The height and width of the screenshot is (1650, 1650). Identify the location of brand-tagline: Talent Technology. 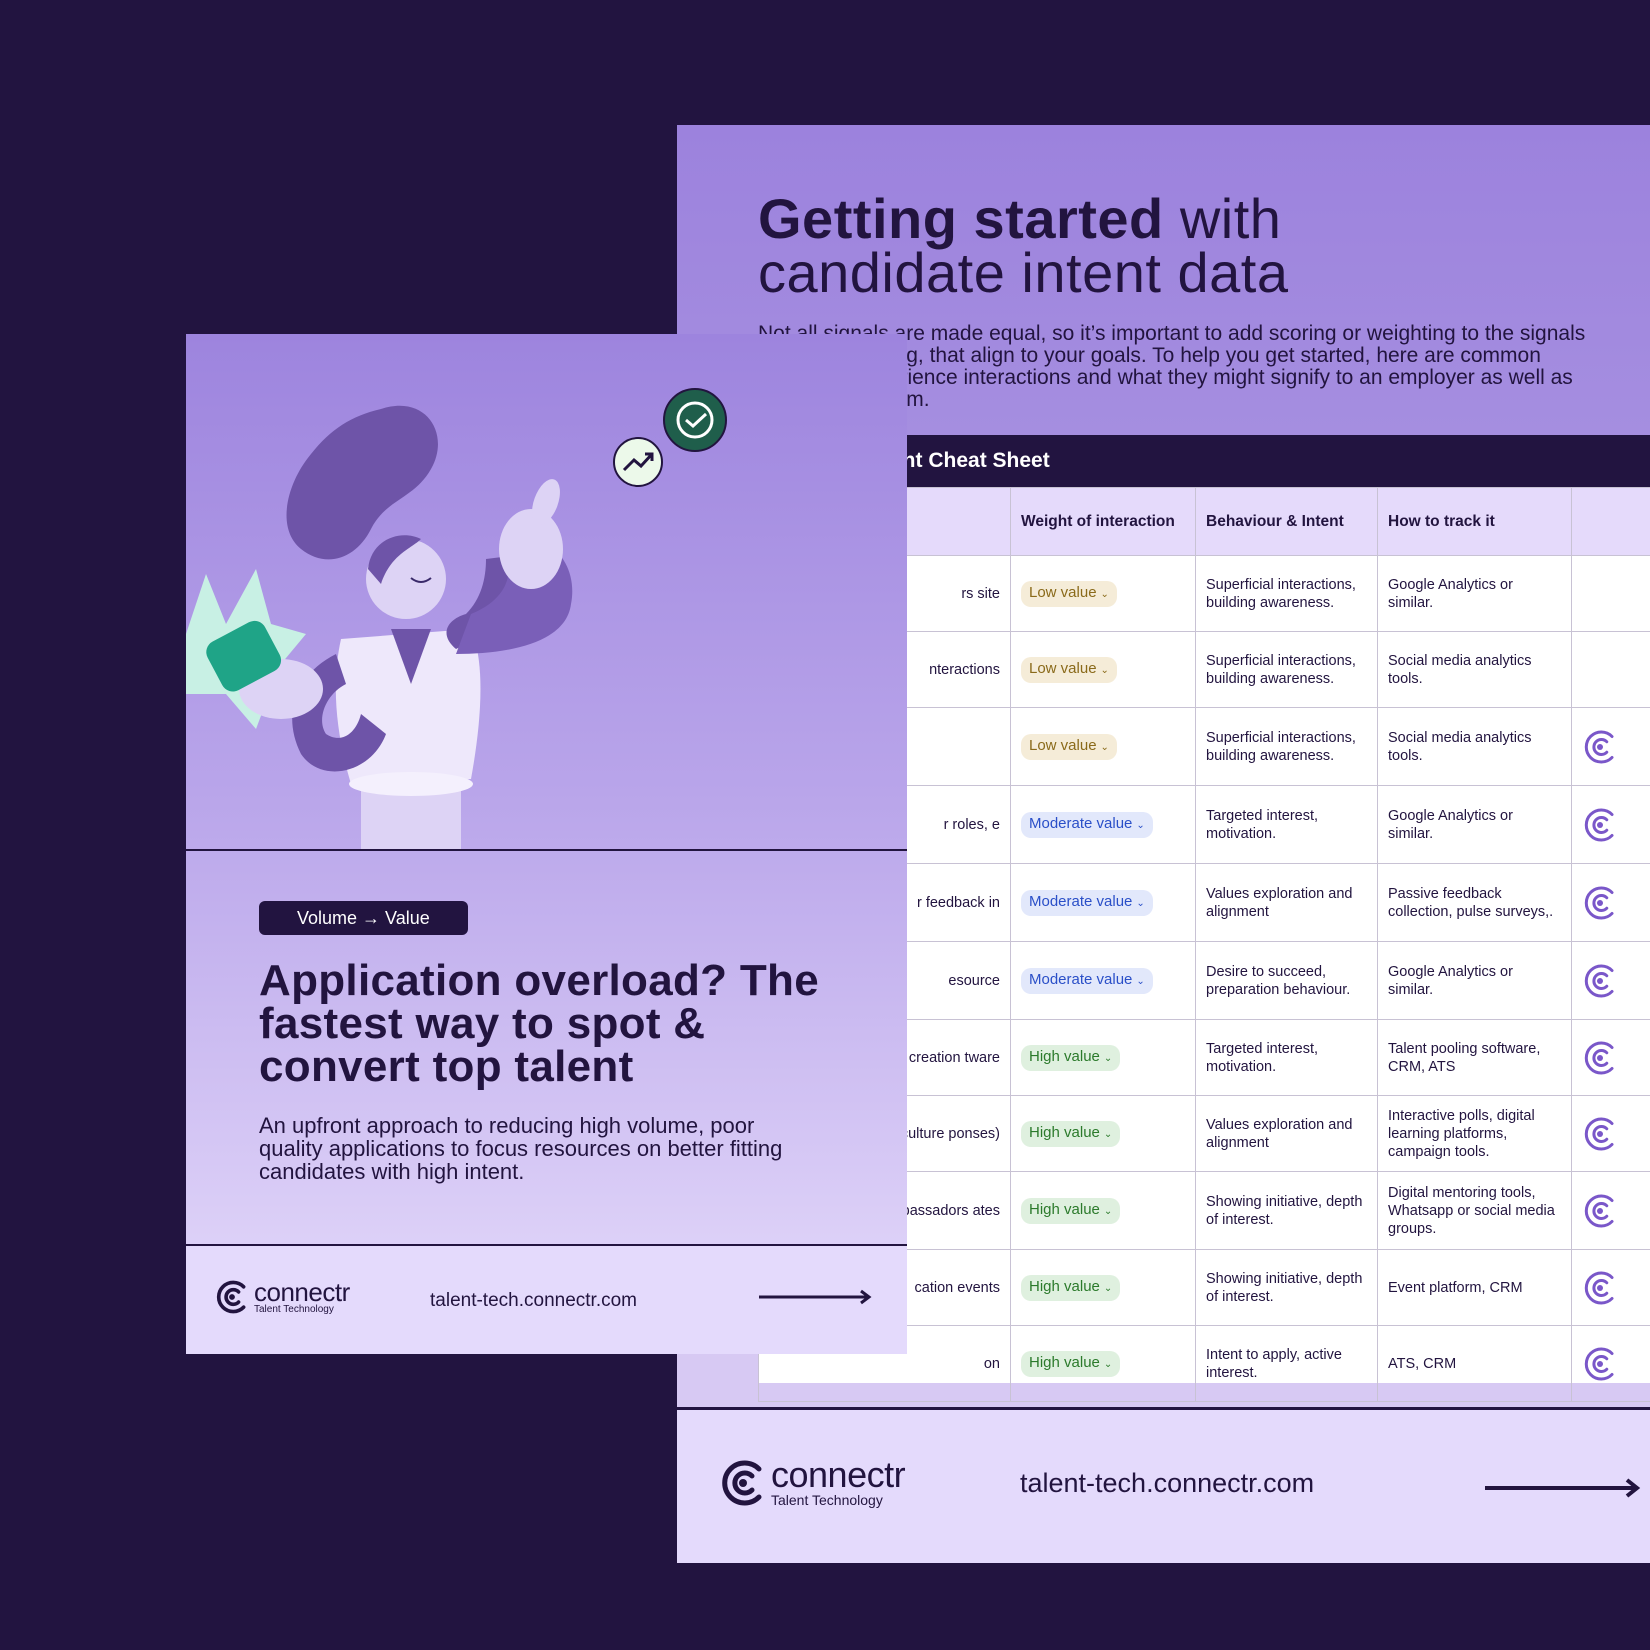
(827, 1500).